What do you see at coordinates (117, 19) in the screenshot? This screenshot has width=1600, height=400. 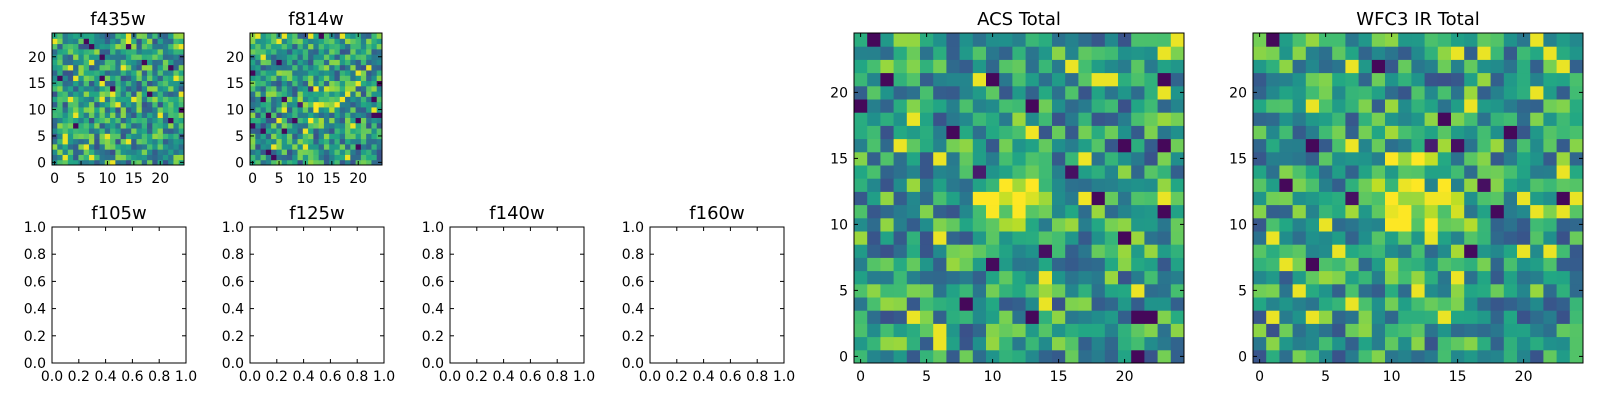 I see `panel-title: f435w` at bounding box center [117, 19].